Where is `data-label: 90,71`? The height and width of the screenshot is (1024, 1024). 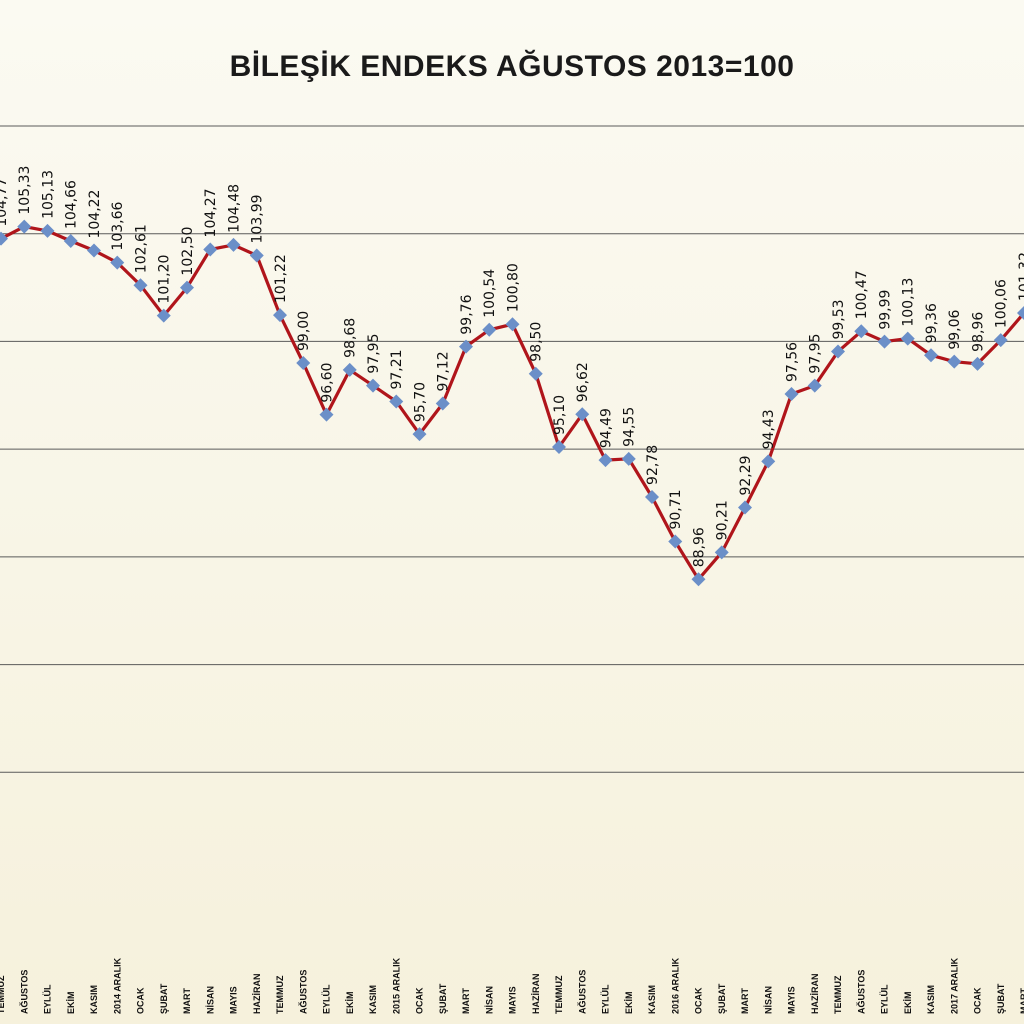
data-label: 90,71 is located at coordinates (676, 509).